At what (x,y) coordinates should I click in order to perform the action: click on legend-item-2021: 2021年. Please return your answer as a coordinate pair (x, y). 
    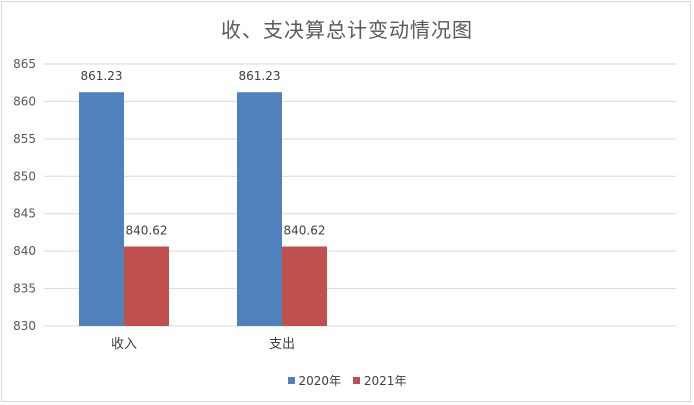
    Looking at the image, I should click on (379, 380).